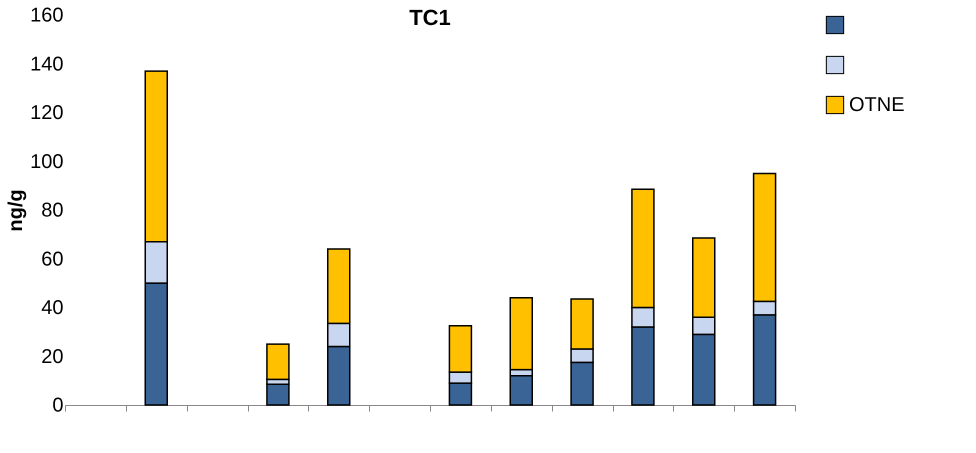  Describe the element at coordinates (52, 357) in the screenshot. I see `y-tick-label: 20` at that location.